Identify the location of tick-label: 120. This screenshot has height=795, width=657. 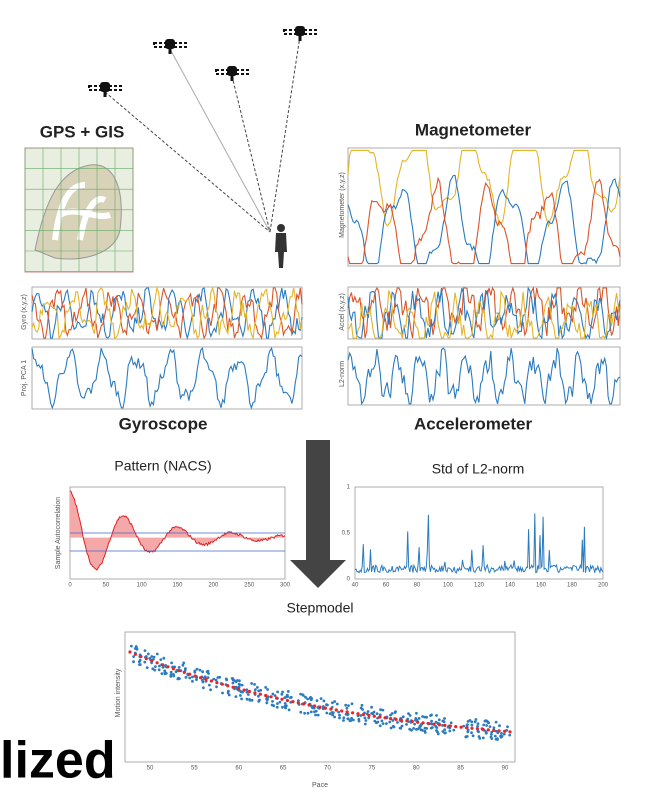
(479, 586).